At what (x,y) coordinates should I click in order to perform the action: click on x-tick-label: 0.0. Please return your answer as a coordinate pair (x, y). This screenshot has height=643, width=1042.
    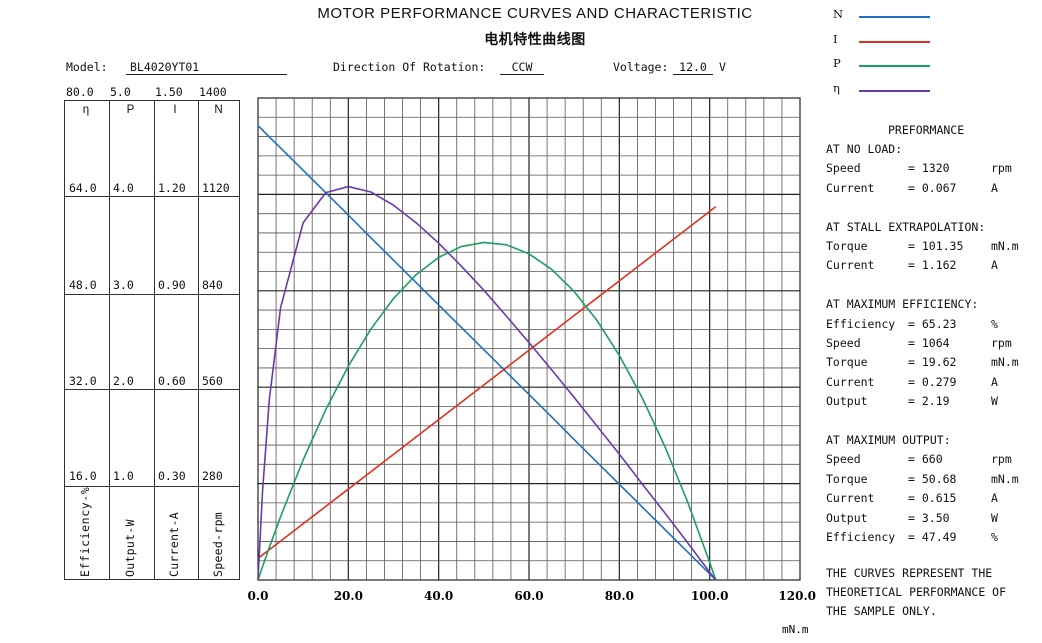
    Looking at the image, I should click on (258, 596).